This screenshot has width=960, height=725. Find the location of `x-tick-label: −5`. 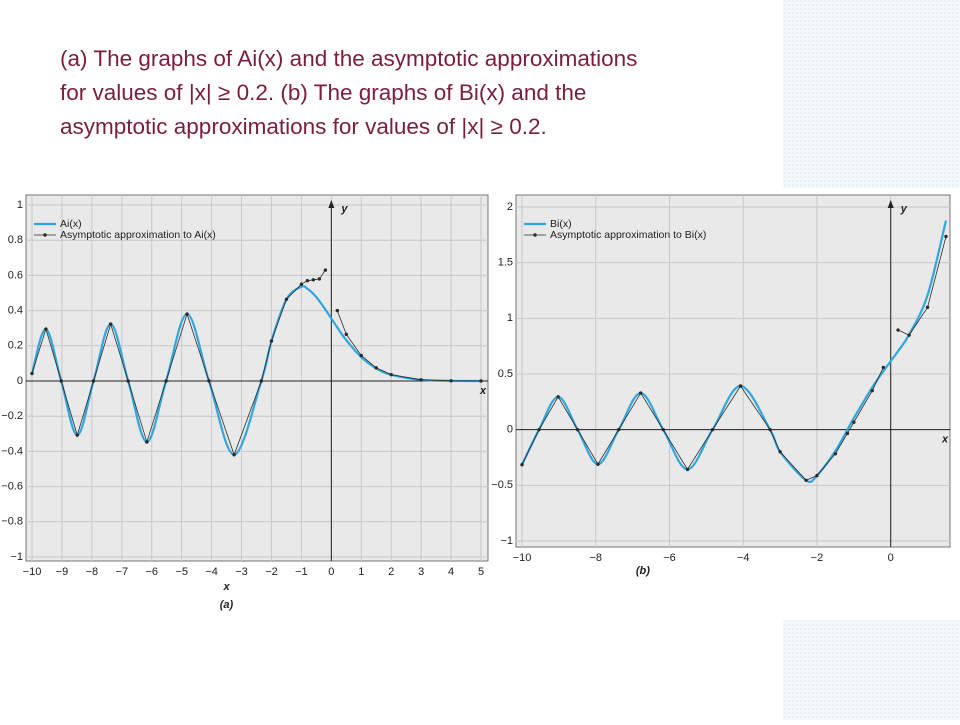

x-tick-label: −5 is located at coordinates (181, 572).